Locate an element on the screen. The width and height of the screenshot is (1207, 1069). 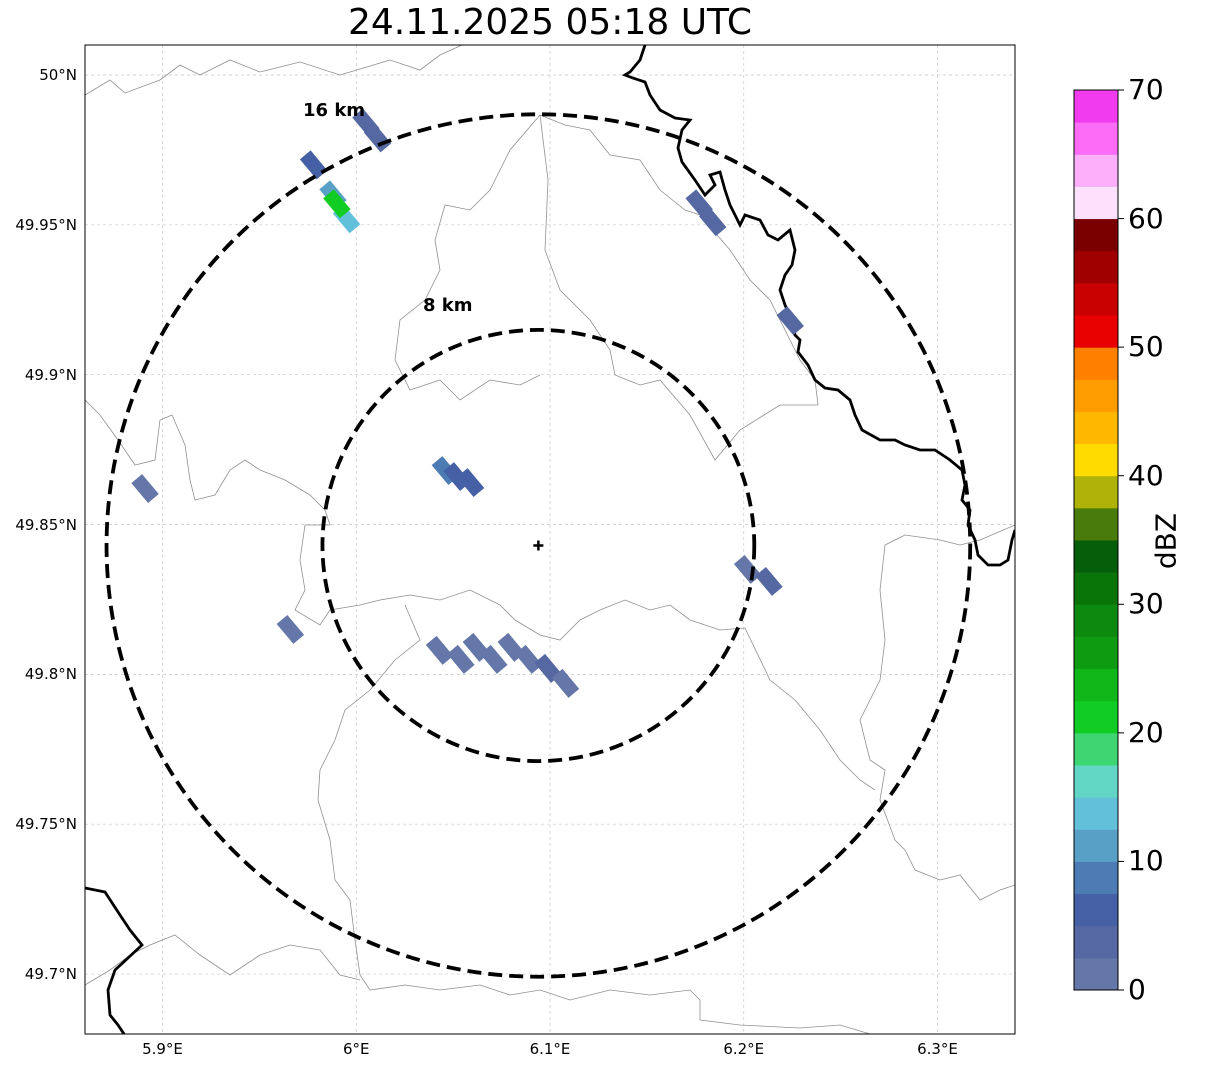
lat-tick-label: 49.7°N is located at coordinates (50, 974).